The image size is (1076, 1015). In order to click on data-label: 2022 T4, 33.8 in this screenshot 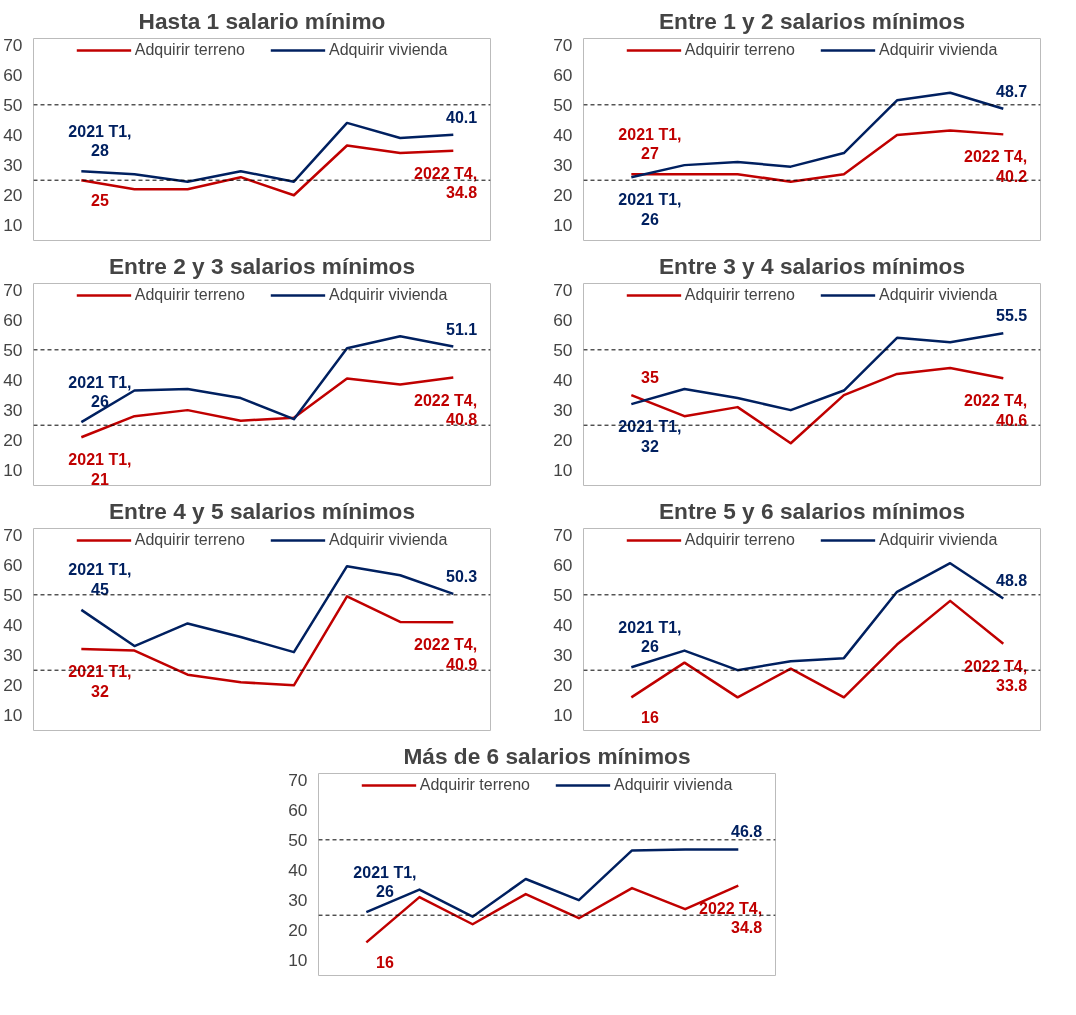, I will do `click(996, 676)`.